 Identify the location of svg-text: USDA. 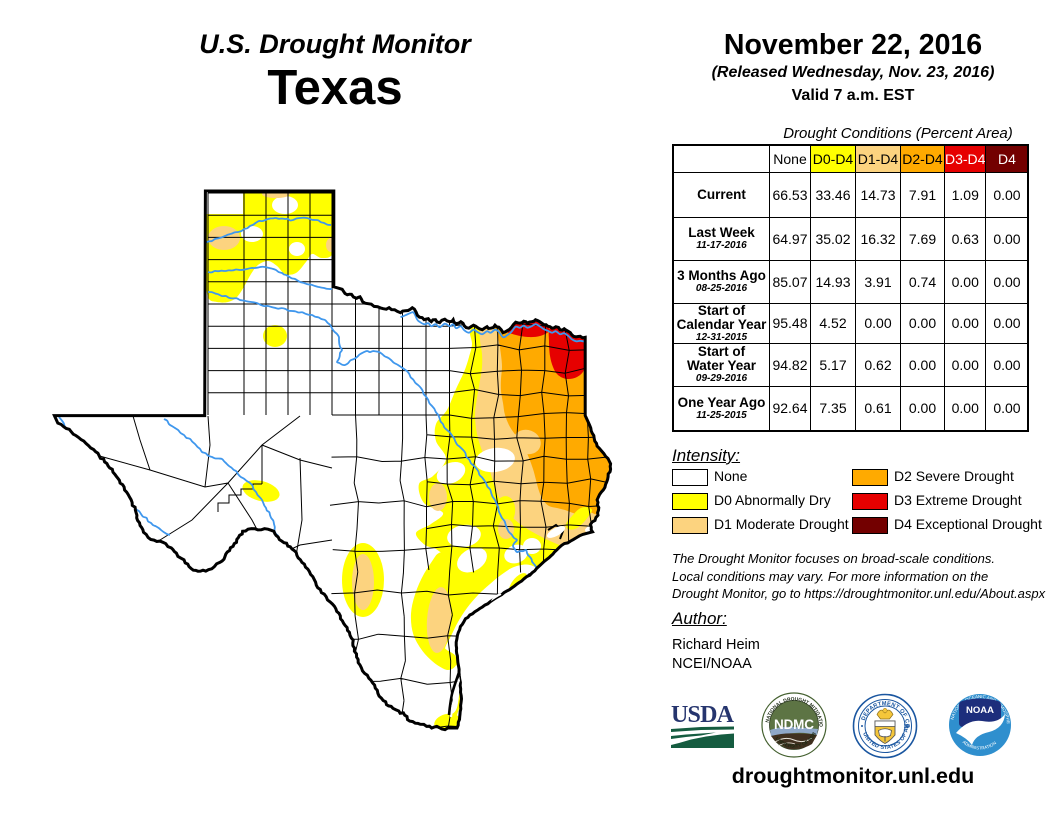
(703, 715).